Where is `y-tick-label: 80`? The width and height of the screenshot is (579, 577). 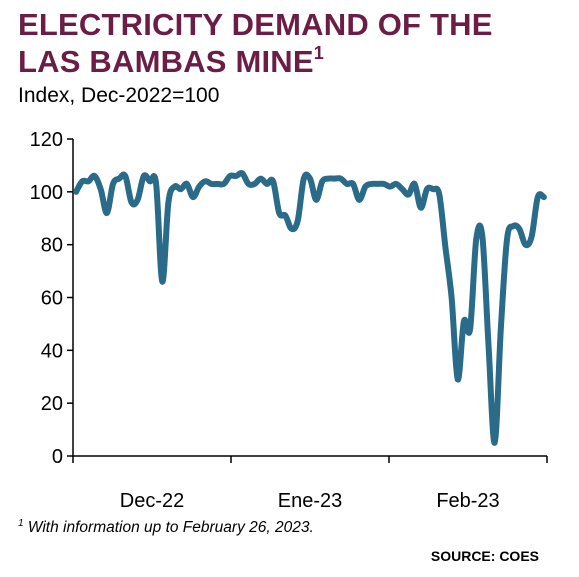
y-tick-label: 80 is located at coordinates (52, 246).